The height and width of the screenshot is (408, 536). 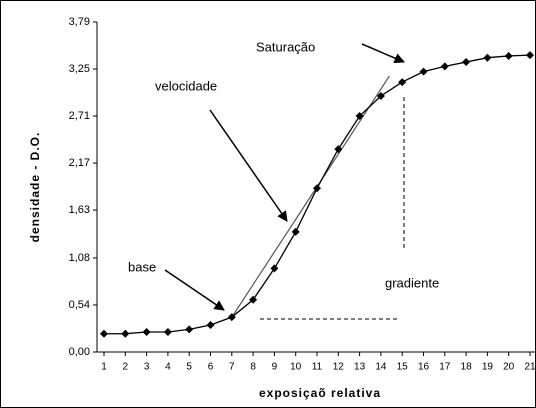 I want to click on x-tick-label: 19, so click(x=488, y=367).